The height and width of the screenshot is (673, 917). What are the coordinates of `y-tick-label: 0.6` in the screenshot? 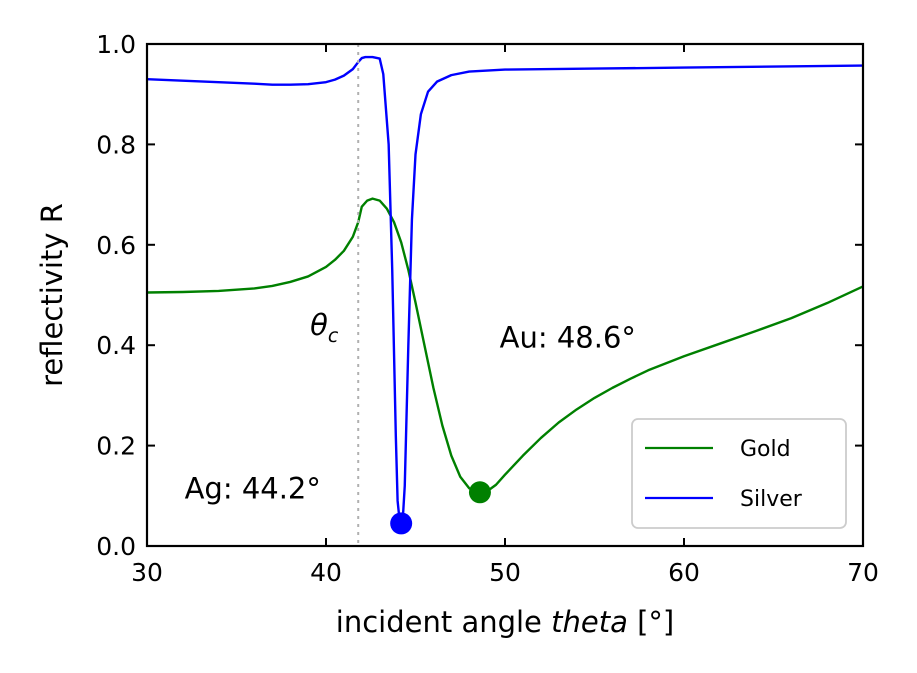 It's located at (116, 245).